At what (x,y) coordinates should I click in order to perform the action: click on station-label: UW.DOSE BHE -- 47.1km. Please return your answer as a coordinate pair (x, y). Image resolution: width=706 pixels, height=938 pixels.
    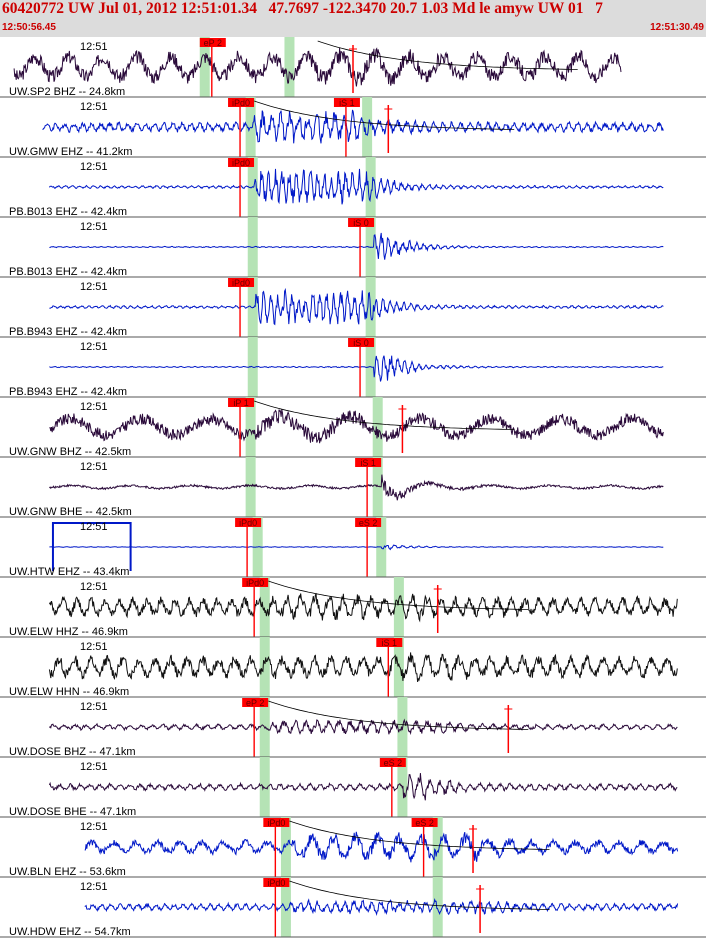
    Looking at the image, I should click on (72, 812).